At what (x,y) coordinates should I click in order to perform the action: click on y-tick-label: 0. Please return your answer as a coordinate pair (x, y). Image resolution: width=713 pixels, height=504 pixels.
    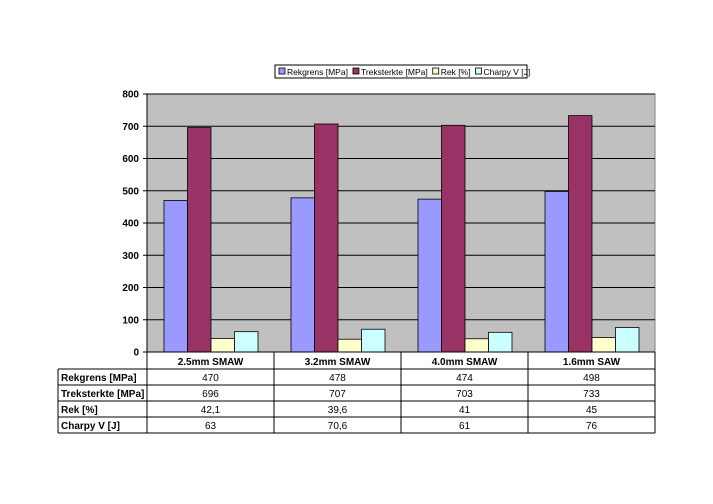
    Looking at the image, I should click on (136, 353).